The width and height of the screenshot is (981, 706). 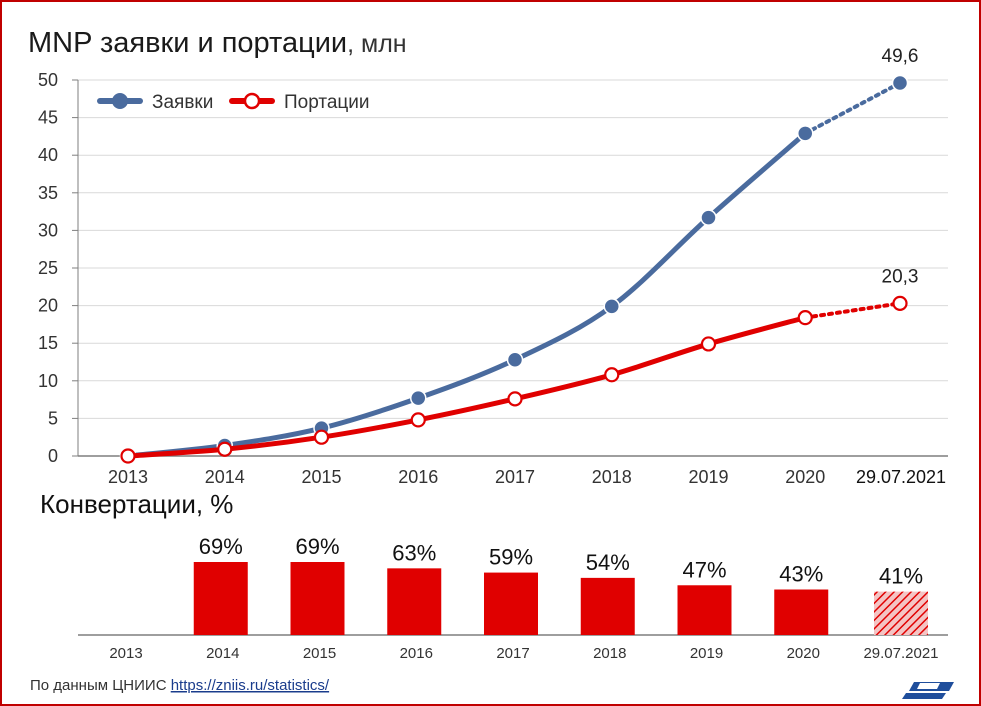 I want to click on x-tick-label: 2020, so click(x=805, y=477).